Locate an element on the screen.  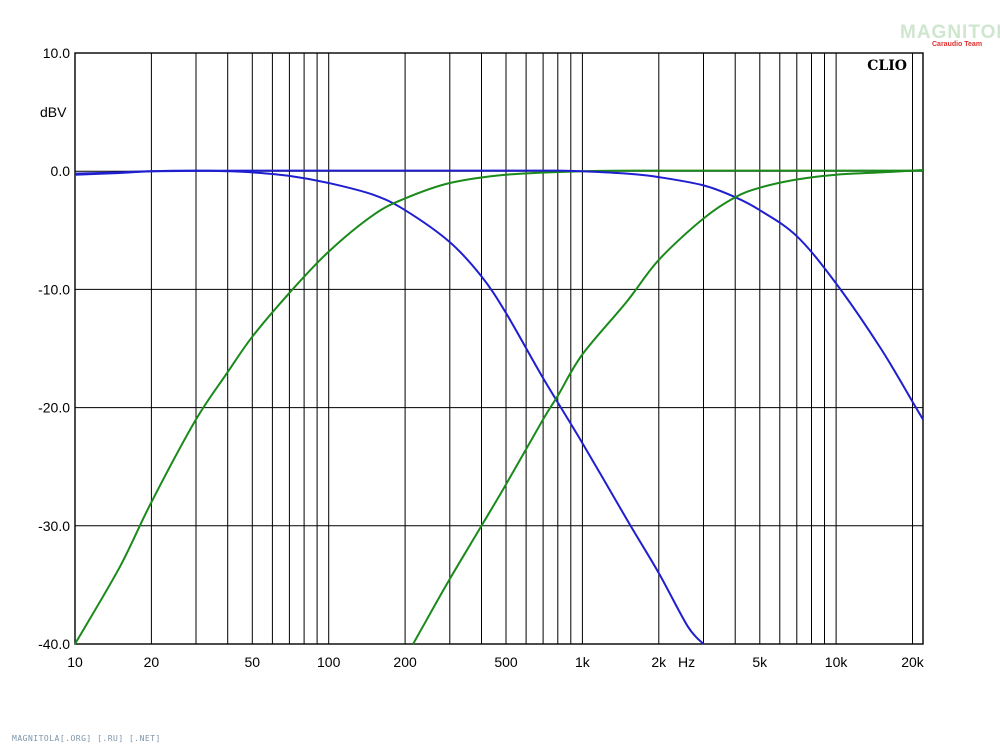
y-tick-label: -10.0 is located at coordinates (54, 289).